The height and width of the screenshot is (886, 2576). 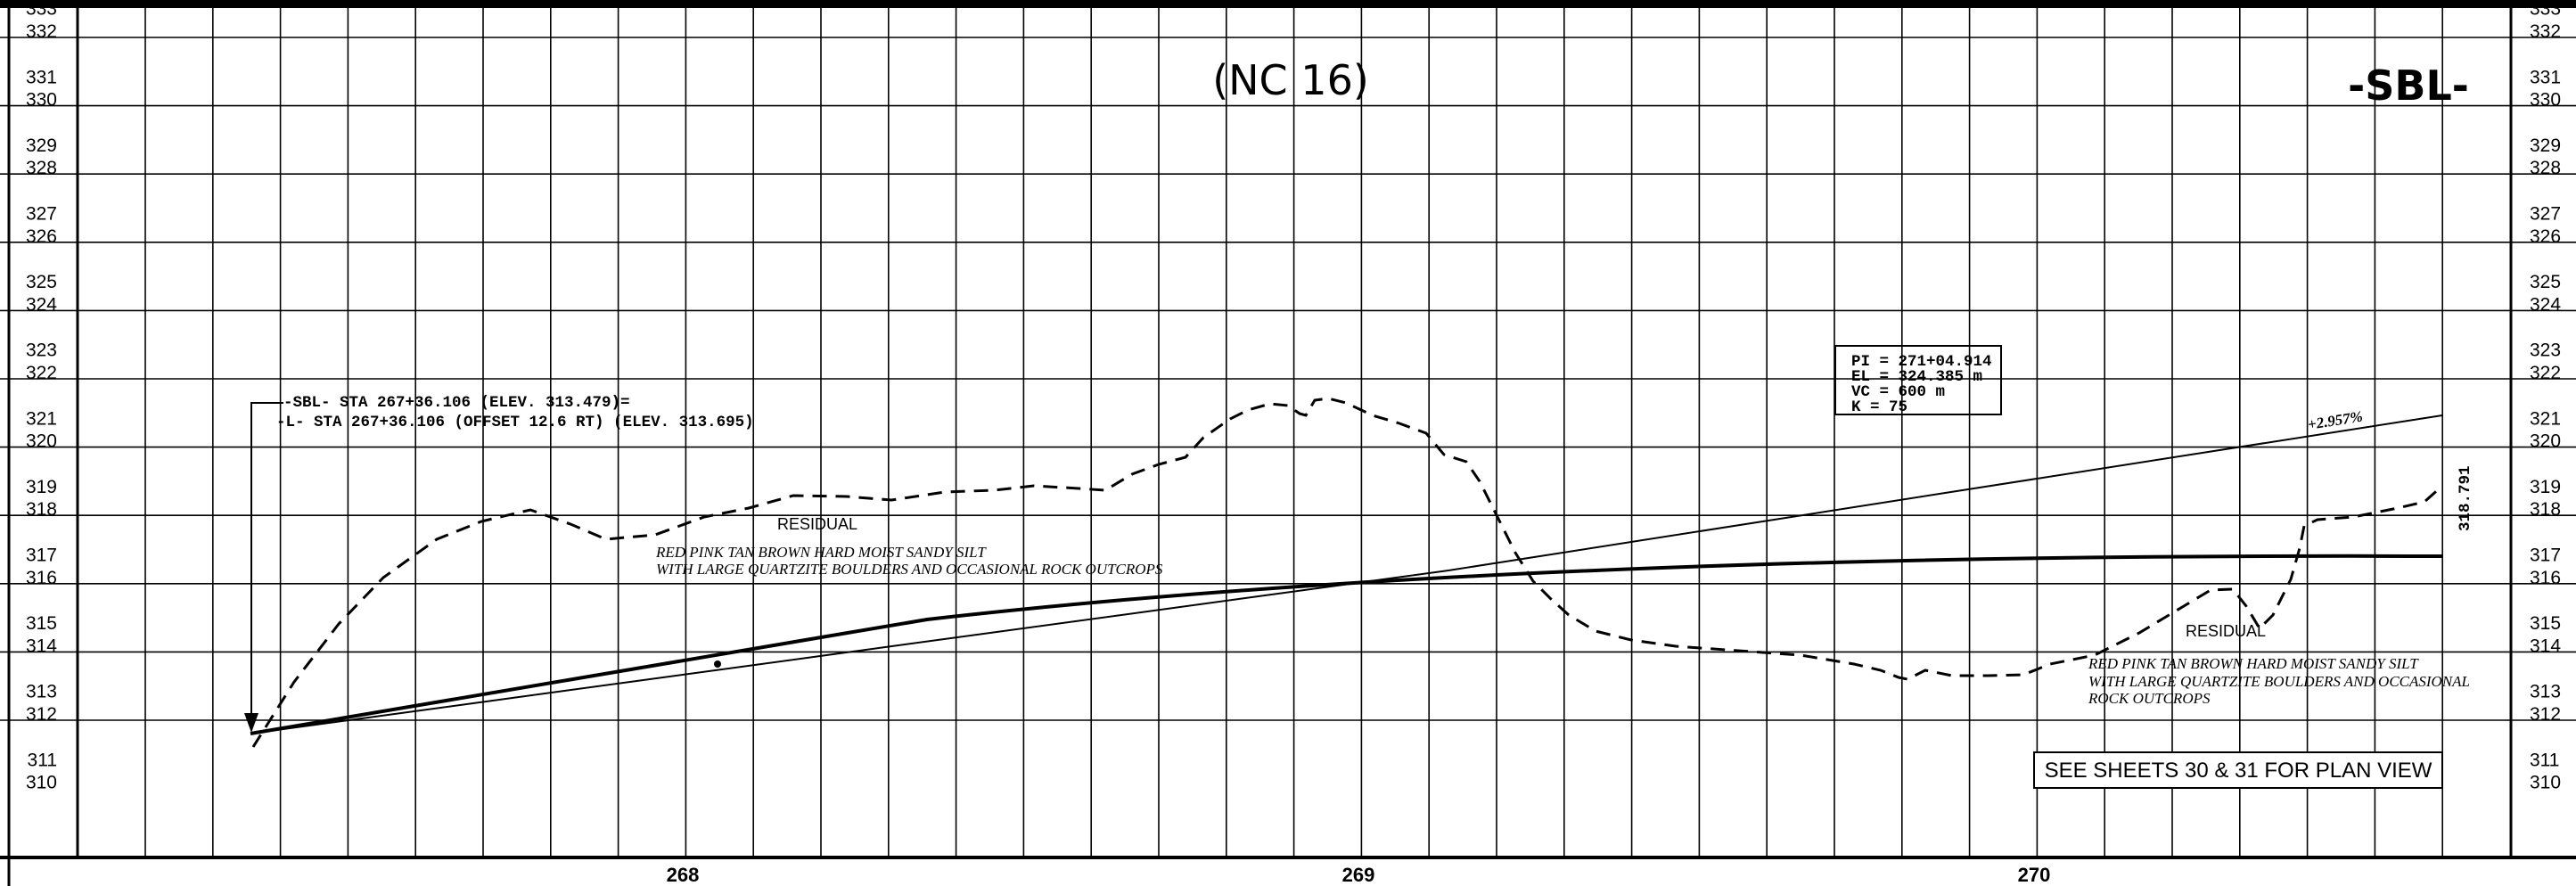 What do you see at coordinates (42, 350) in the screenshot?
I see `elevation-label-left: 323` at bounding box center [42, 350].